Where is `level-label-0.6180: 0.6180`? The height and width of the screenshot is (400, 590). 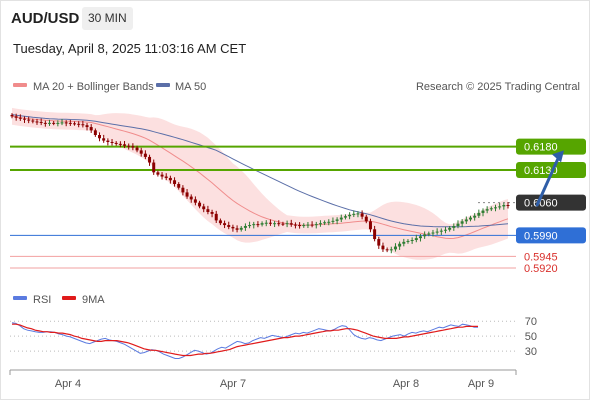
level-label-0.6180: 0.6180 is located at coordinates (541, 148).